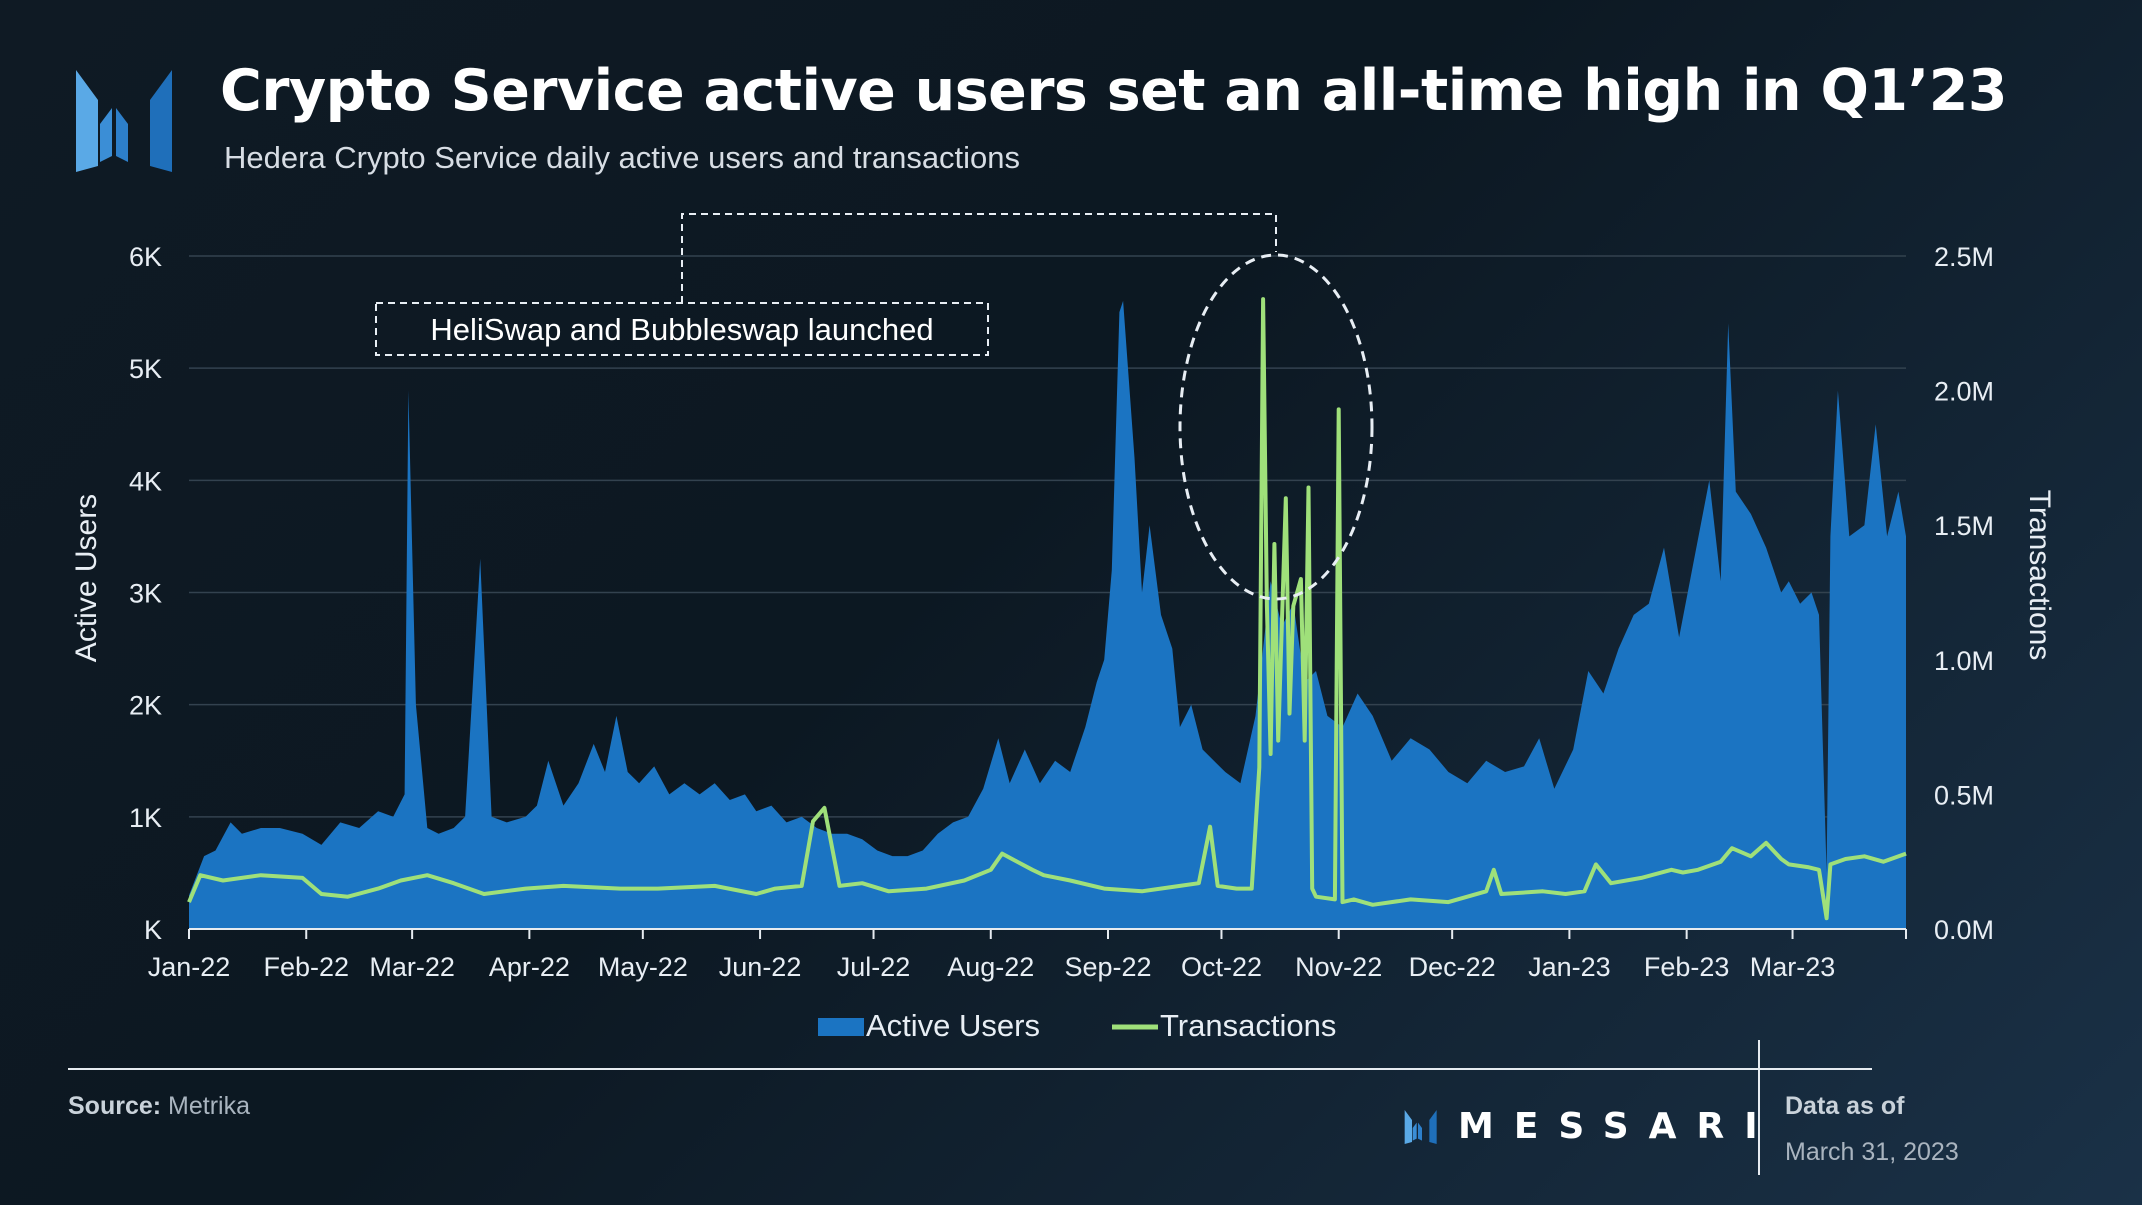 This screenshot has height=1205, width=2142. I want to click on y-left-tick-label: 1K, so click(145, 818).